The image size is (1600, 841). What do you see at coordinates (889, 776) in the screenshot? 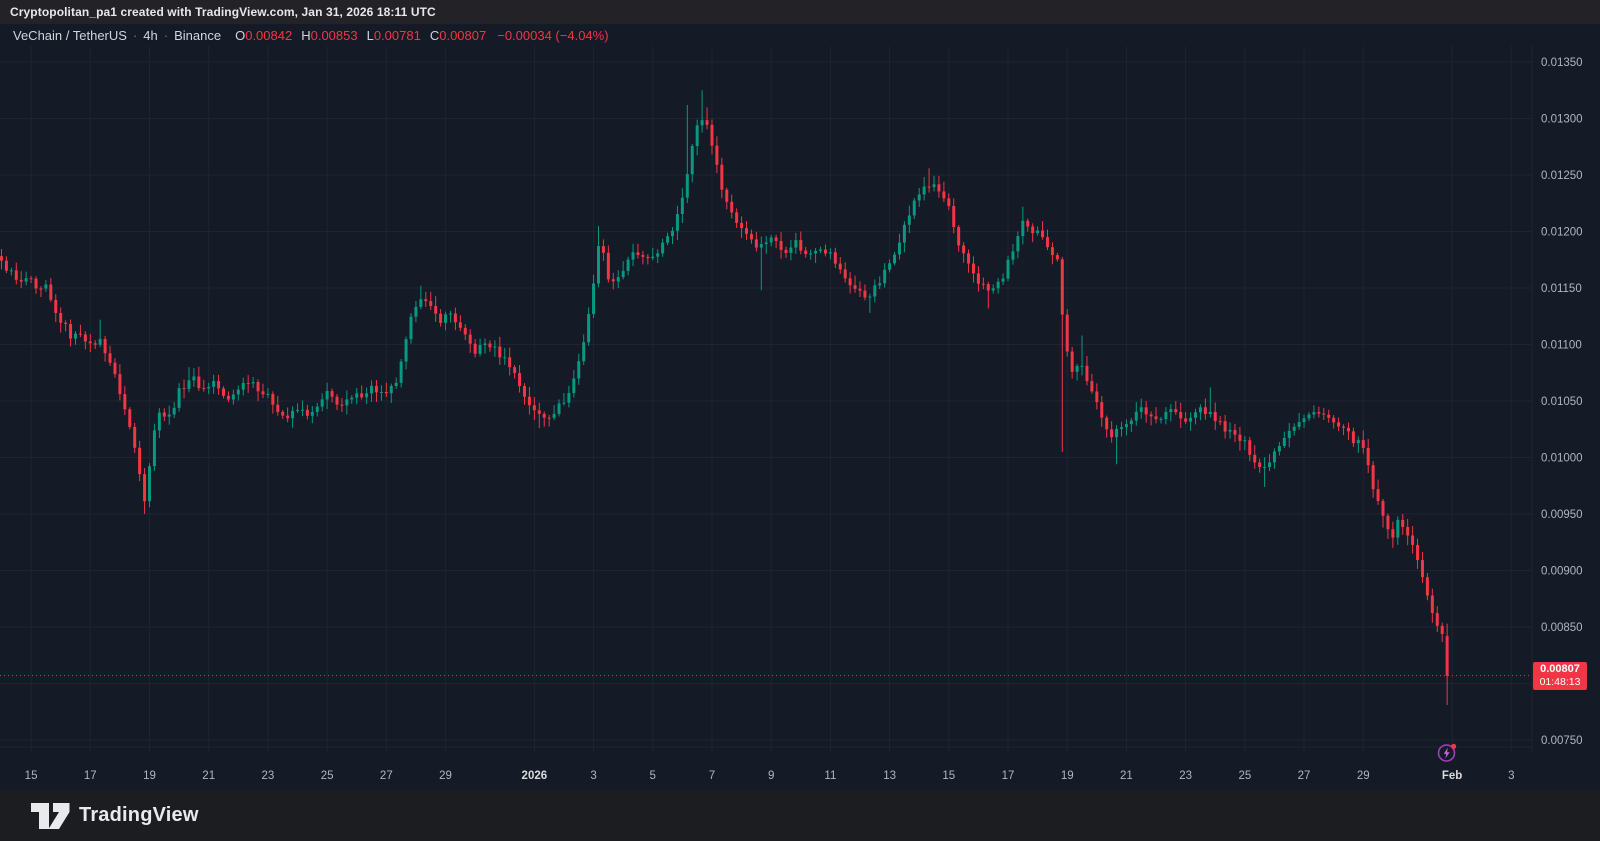
I see `time-tick-label: 13` at bounding box center [889, 776].